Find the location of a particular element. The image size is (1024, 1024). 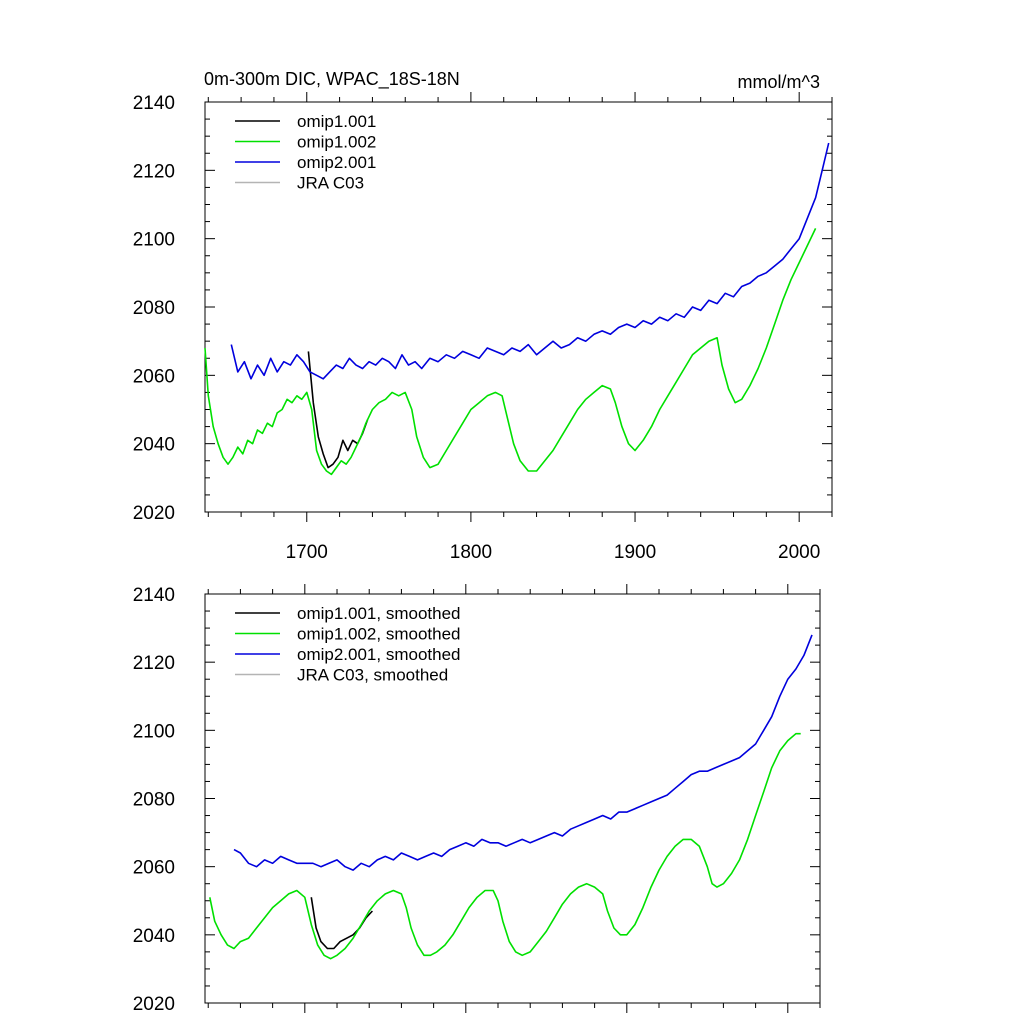

legend-label: JRA C03, smoothed is located at coordinates (372, 675).